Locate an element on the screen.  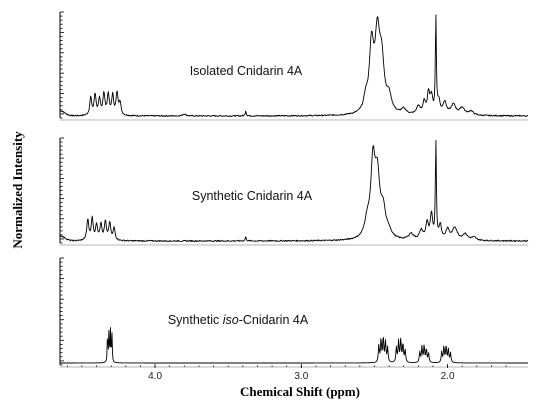
series-label-1: Isolated Cnidarin 4A is located at coordinates (246, 71).